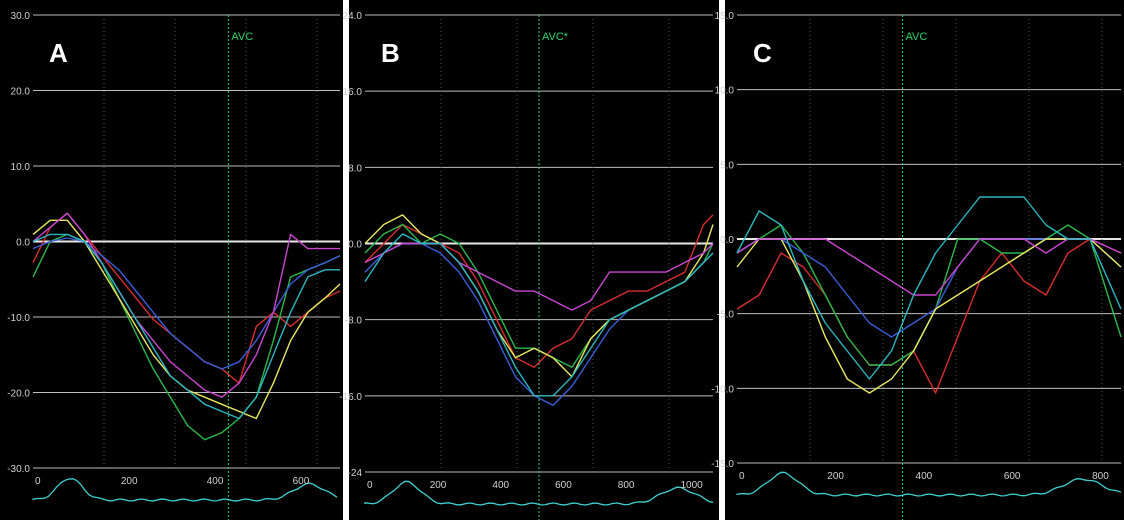 The image size is (1124, 520). What do you see at coordinates (18, 394) in the screenshot?
I see `y-tick-label: -20.0` at bounding box center [18, 394].